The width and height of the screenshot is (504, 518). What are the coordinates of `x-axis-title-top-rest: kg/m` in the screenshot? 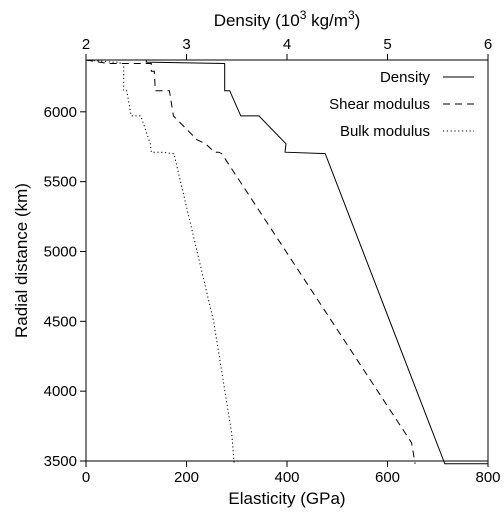 It's located at (327, 20).